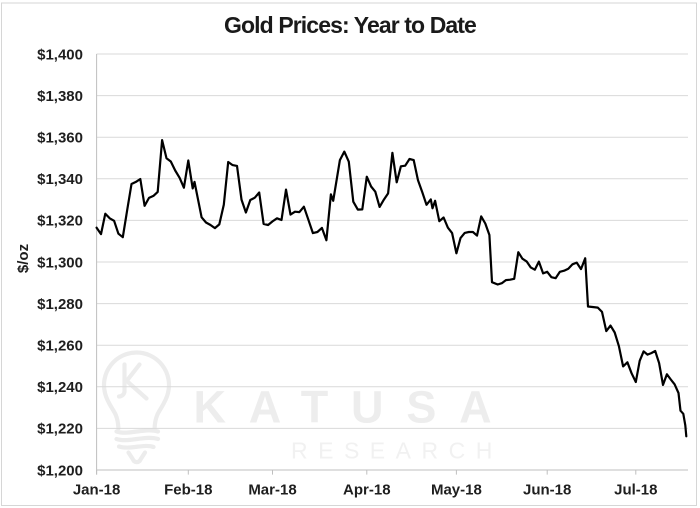  I want to click on svg-text: Feb-18, so click(188, 490).